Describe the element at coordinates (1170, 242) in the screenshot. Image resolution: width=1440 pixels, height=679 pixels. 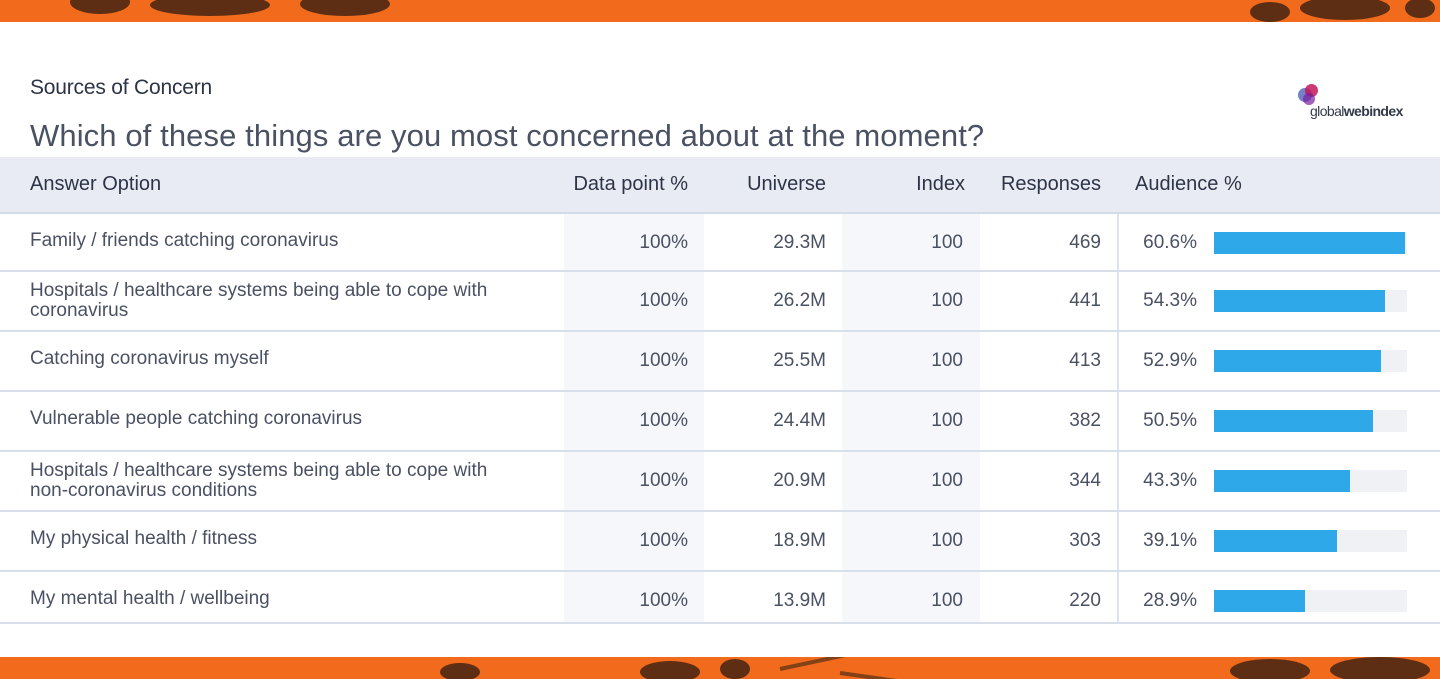
I see `audience-value: 60.6%` at that location.